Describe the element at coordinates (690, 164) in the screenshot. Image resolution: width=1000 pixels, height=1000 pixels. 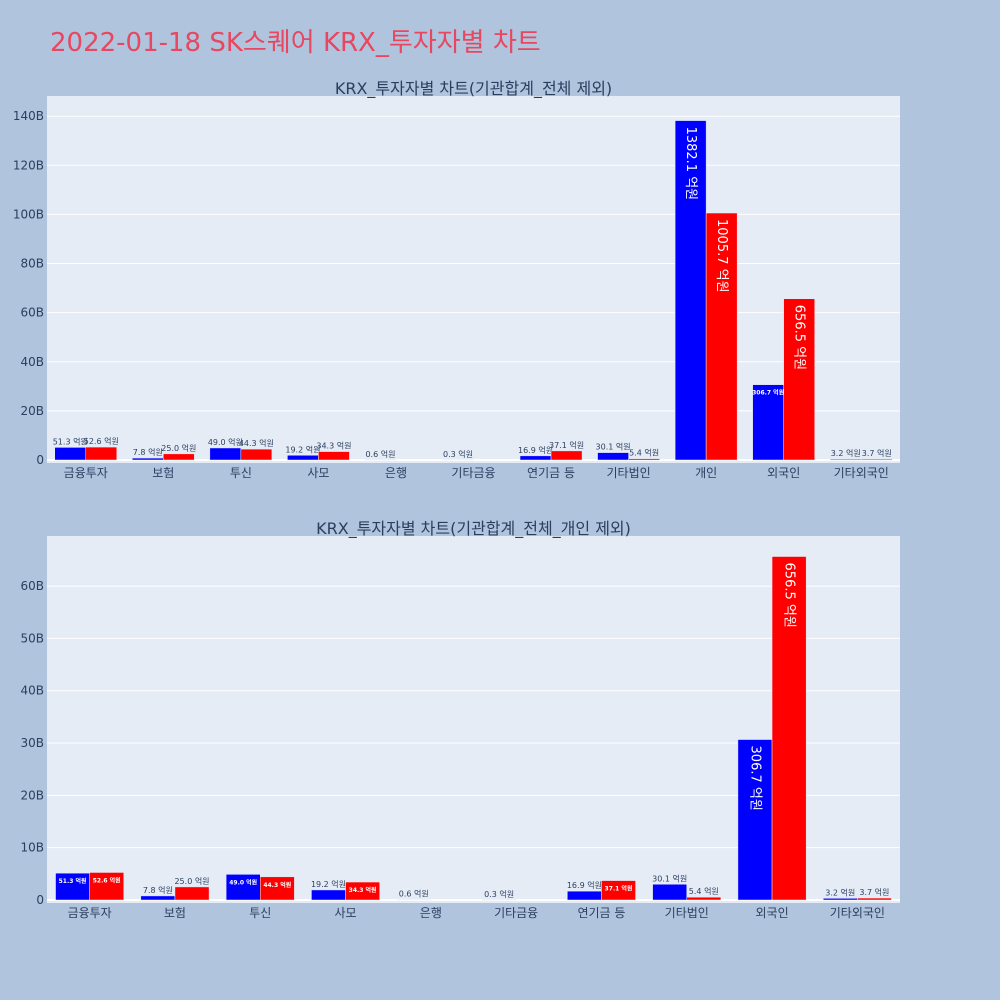
I see `data-label: 1382.1 억원` at that location.